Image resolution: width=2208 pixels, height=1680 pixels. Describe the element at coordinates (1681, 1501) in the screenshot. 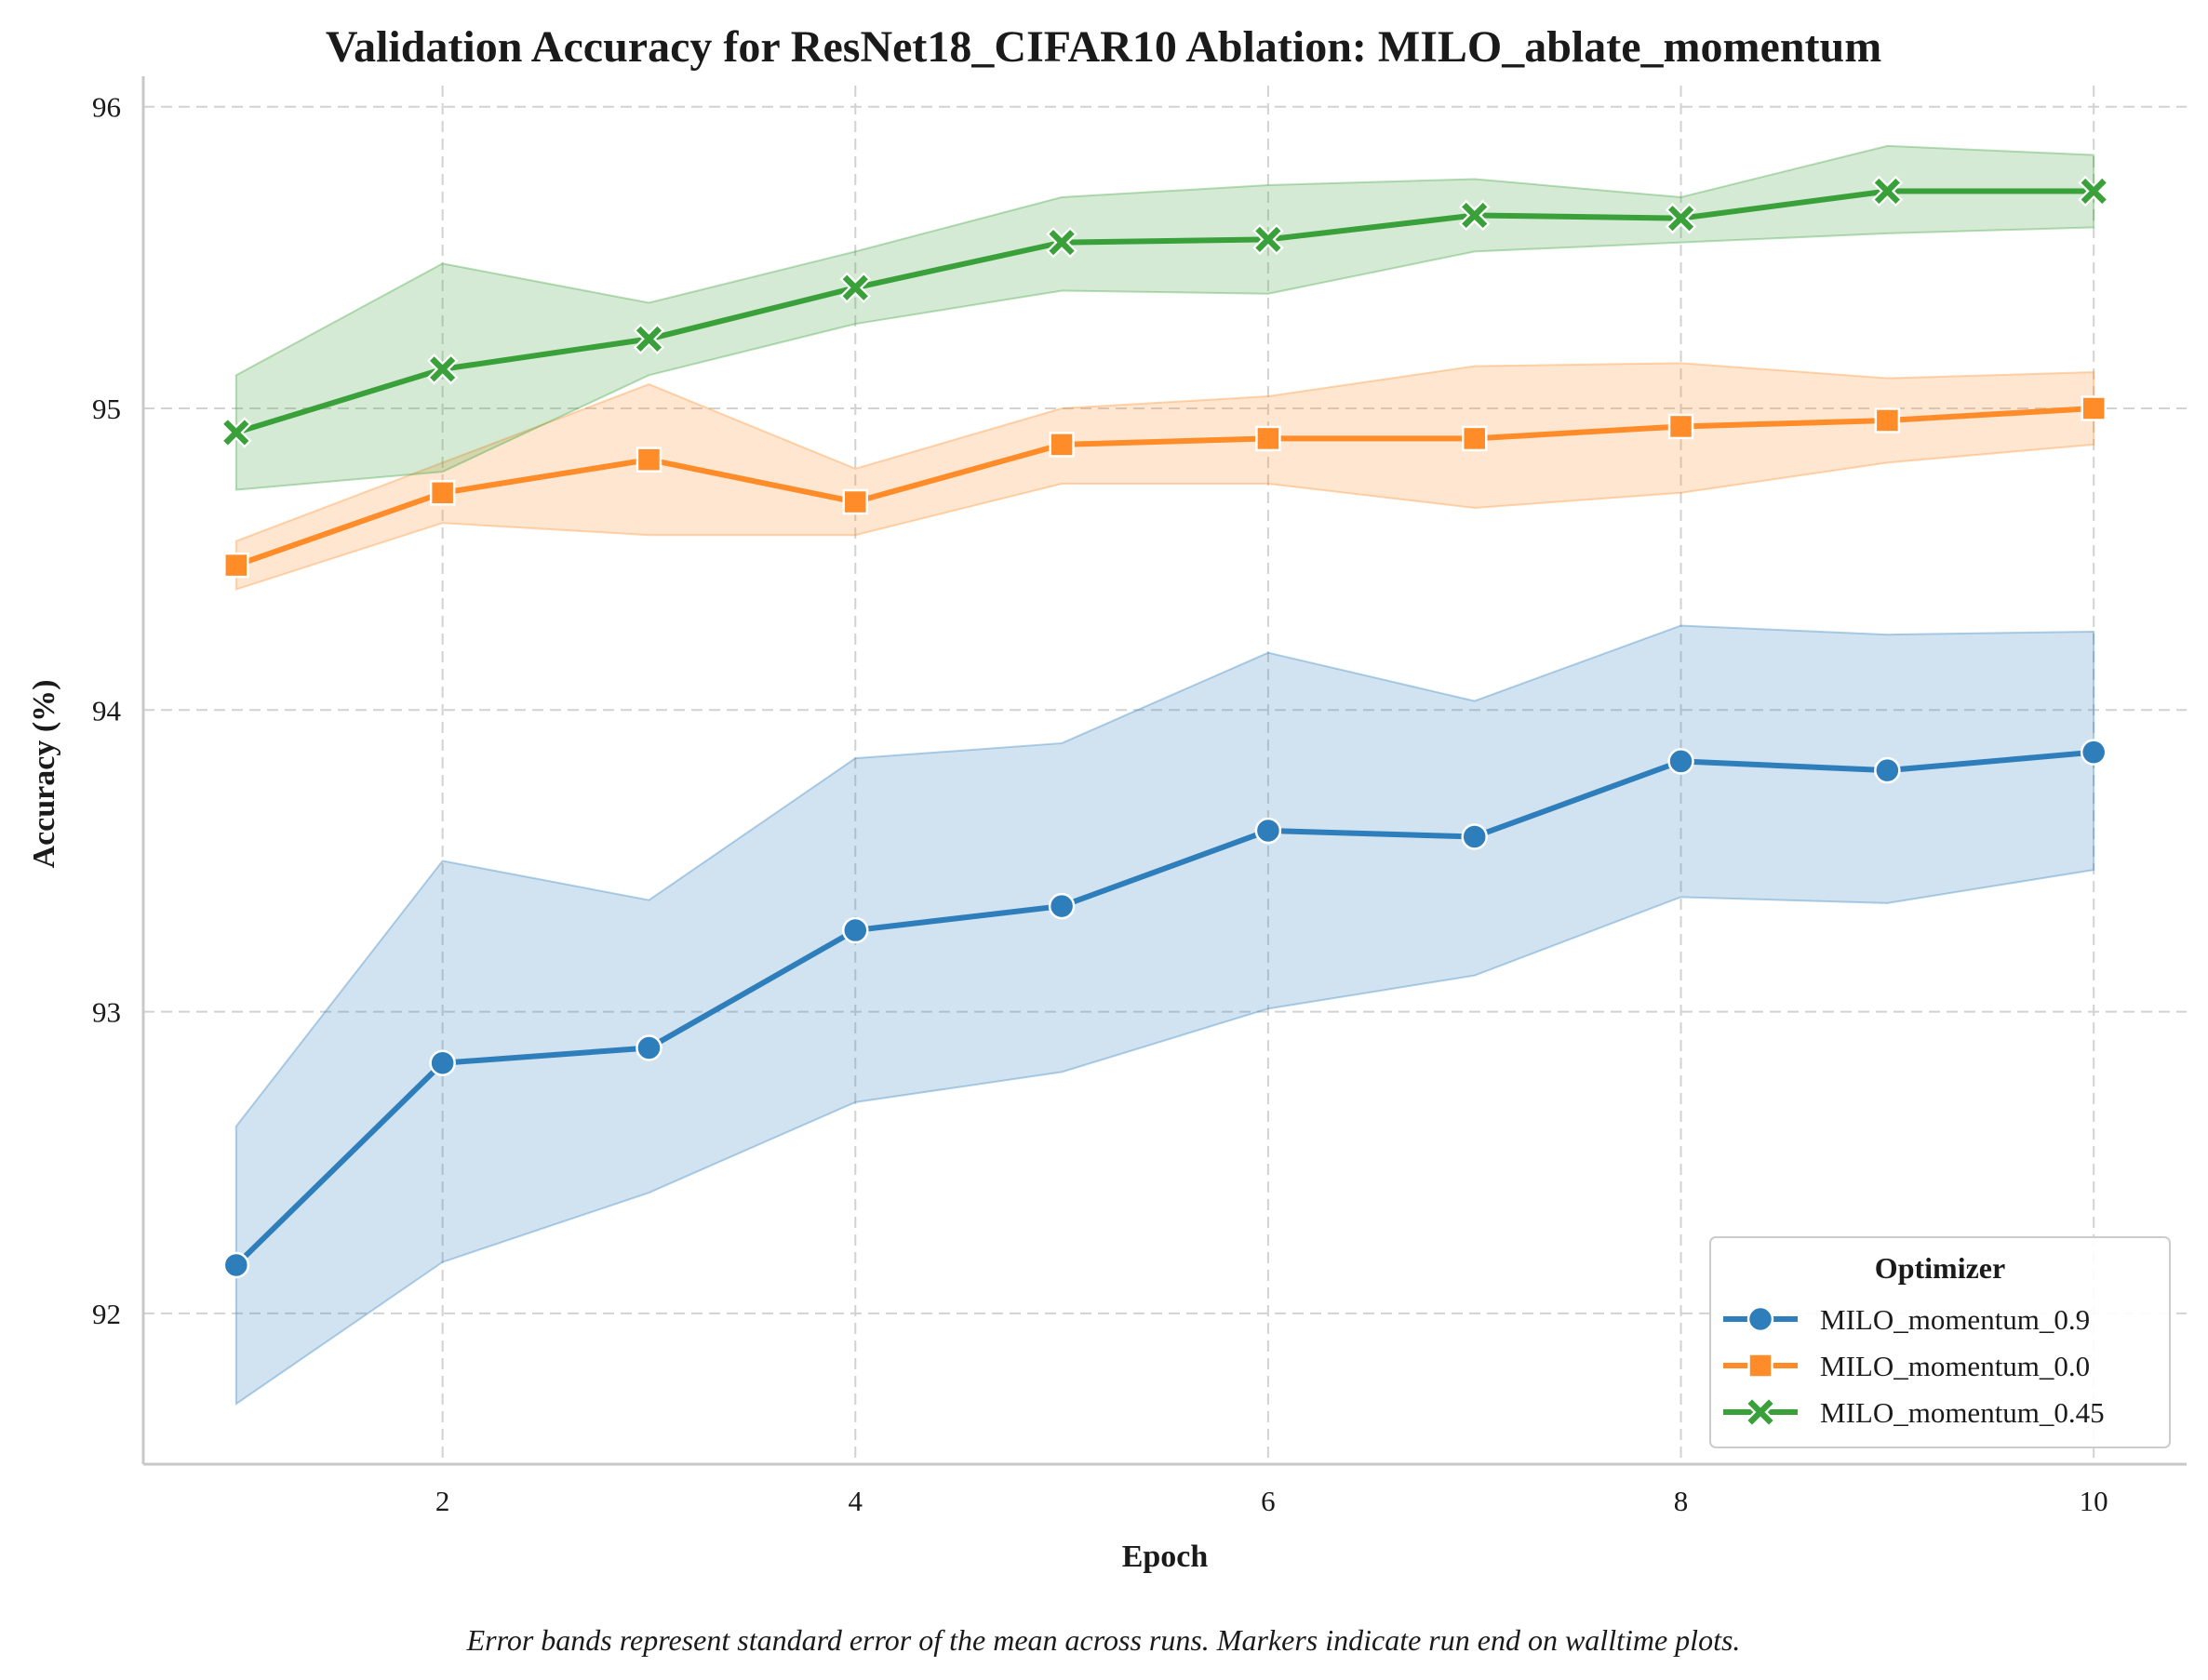

I see `x-tick-label-3: 8` at that location.